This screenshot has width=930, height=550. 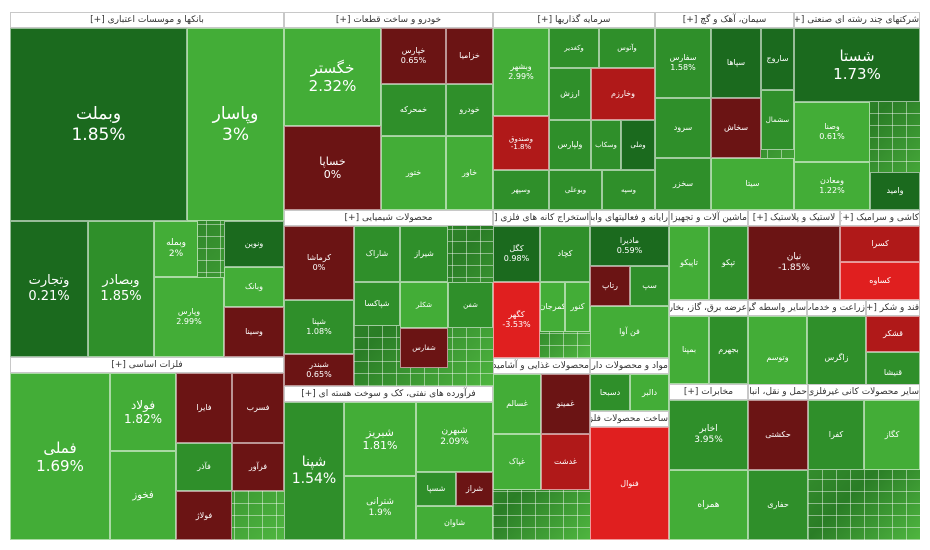 What do you see at coordinates (469, 110) in the screenshot?
I see `stock-tile: خودرو` at bounding box center [469, 110].